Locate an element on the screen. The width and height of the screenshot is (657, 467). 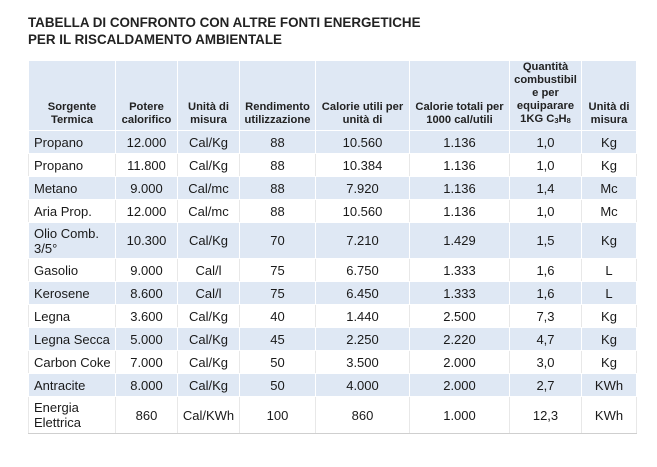
cell-quantita: 12,3 is located at coordinates (545, 415).